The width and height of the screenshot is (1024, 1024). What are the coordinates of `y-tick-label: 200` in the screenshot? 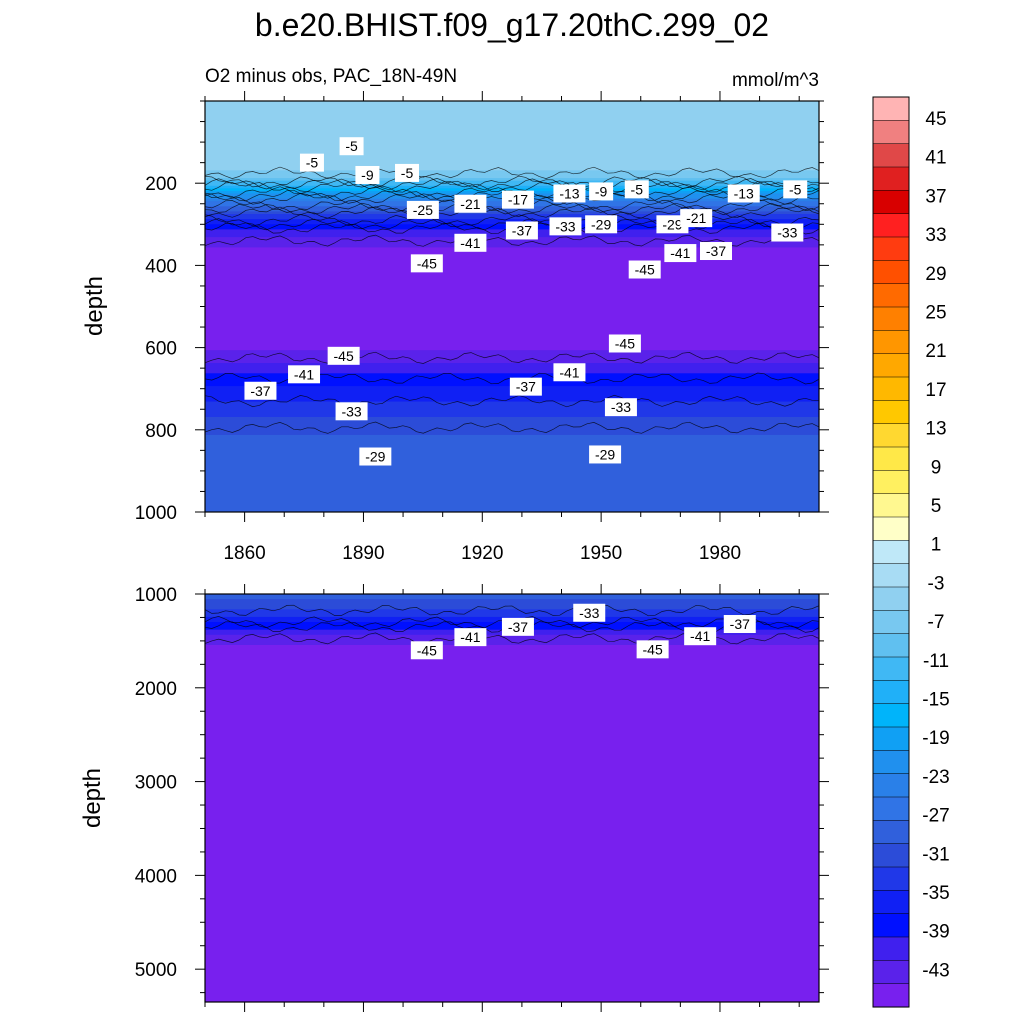 It's located at (161, 184).